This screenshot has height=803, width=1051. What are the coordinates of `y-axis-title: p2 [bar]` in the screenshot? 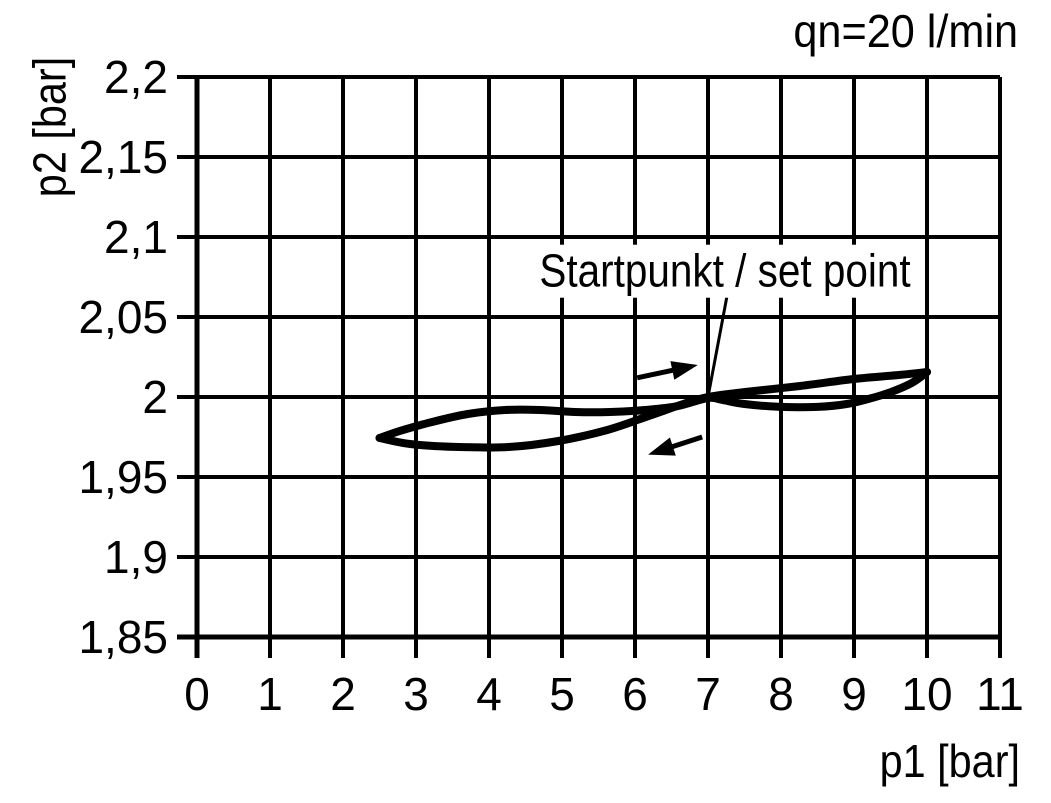 It's located at (49, 127).